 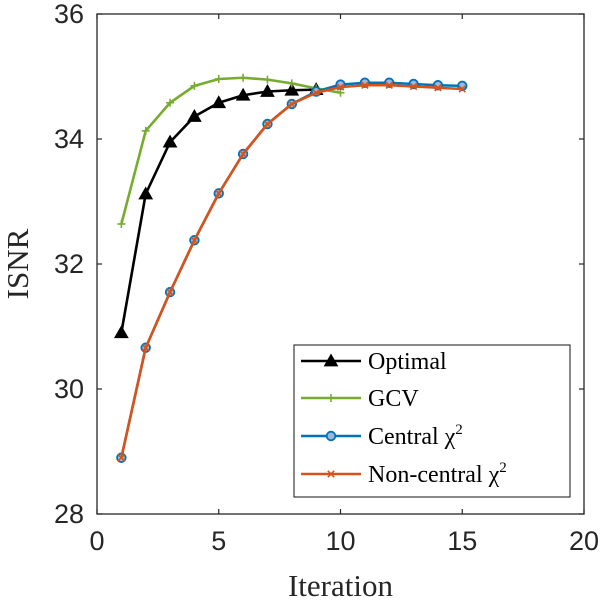 What do you see at coordinates (69, 389) in the screenshot?
I see `y-tick-label: 30` at bounding box center [69, 389].